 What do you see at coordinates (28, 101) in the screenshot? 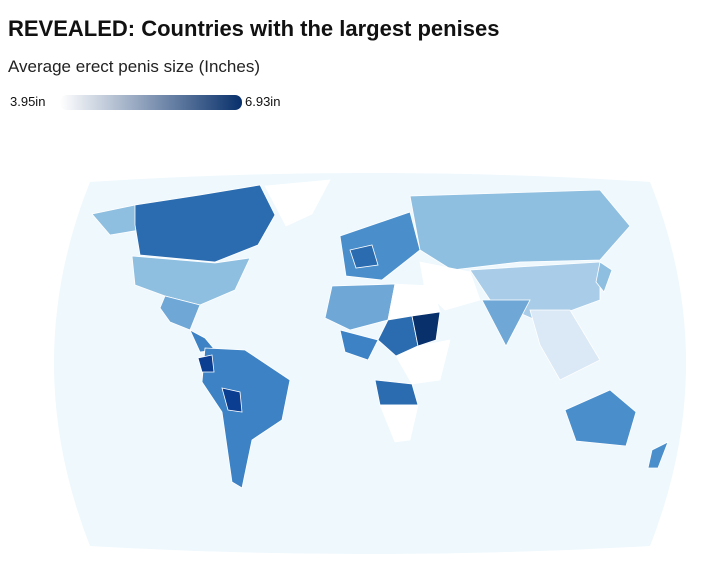
I see `legend-min-label: 3.95in` at bounding box center [28, 101].